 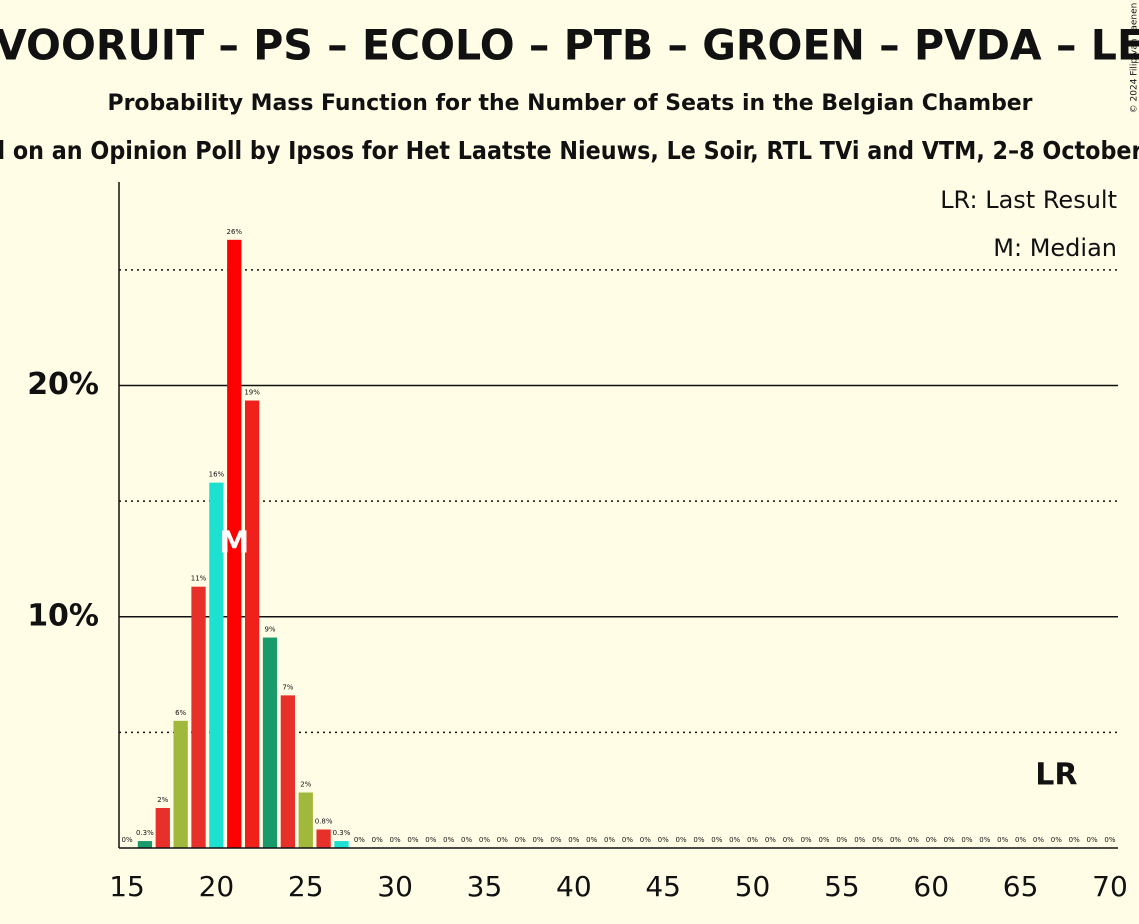 I want to click on x-tick-label: 20, so click(x=217, y=886).